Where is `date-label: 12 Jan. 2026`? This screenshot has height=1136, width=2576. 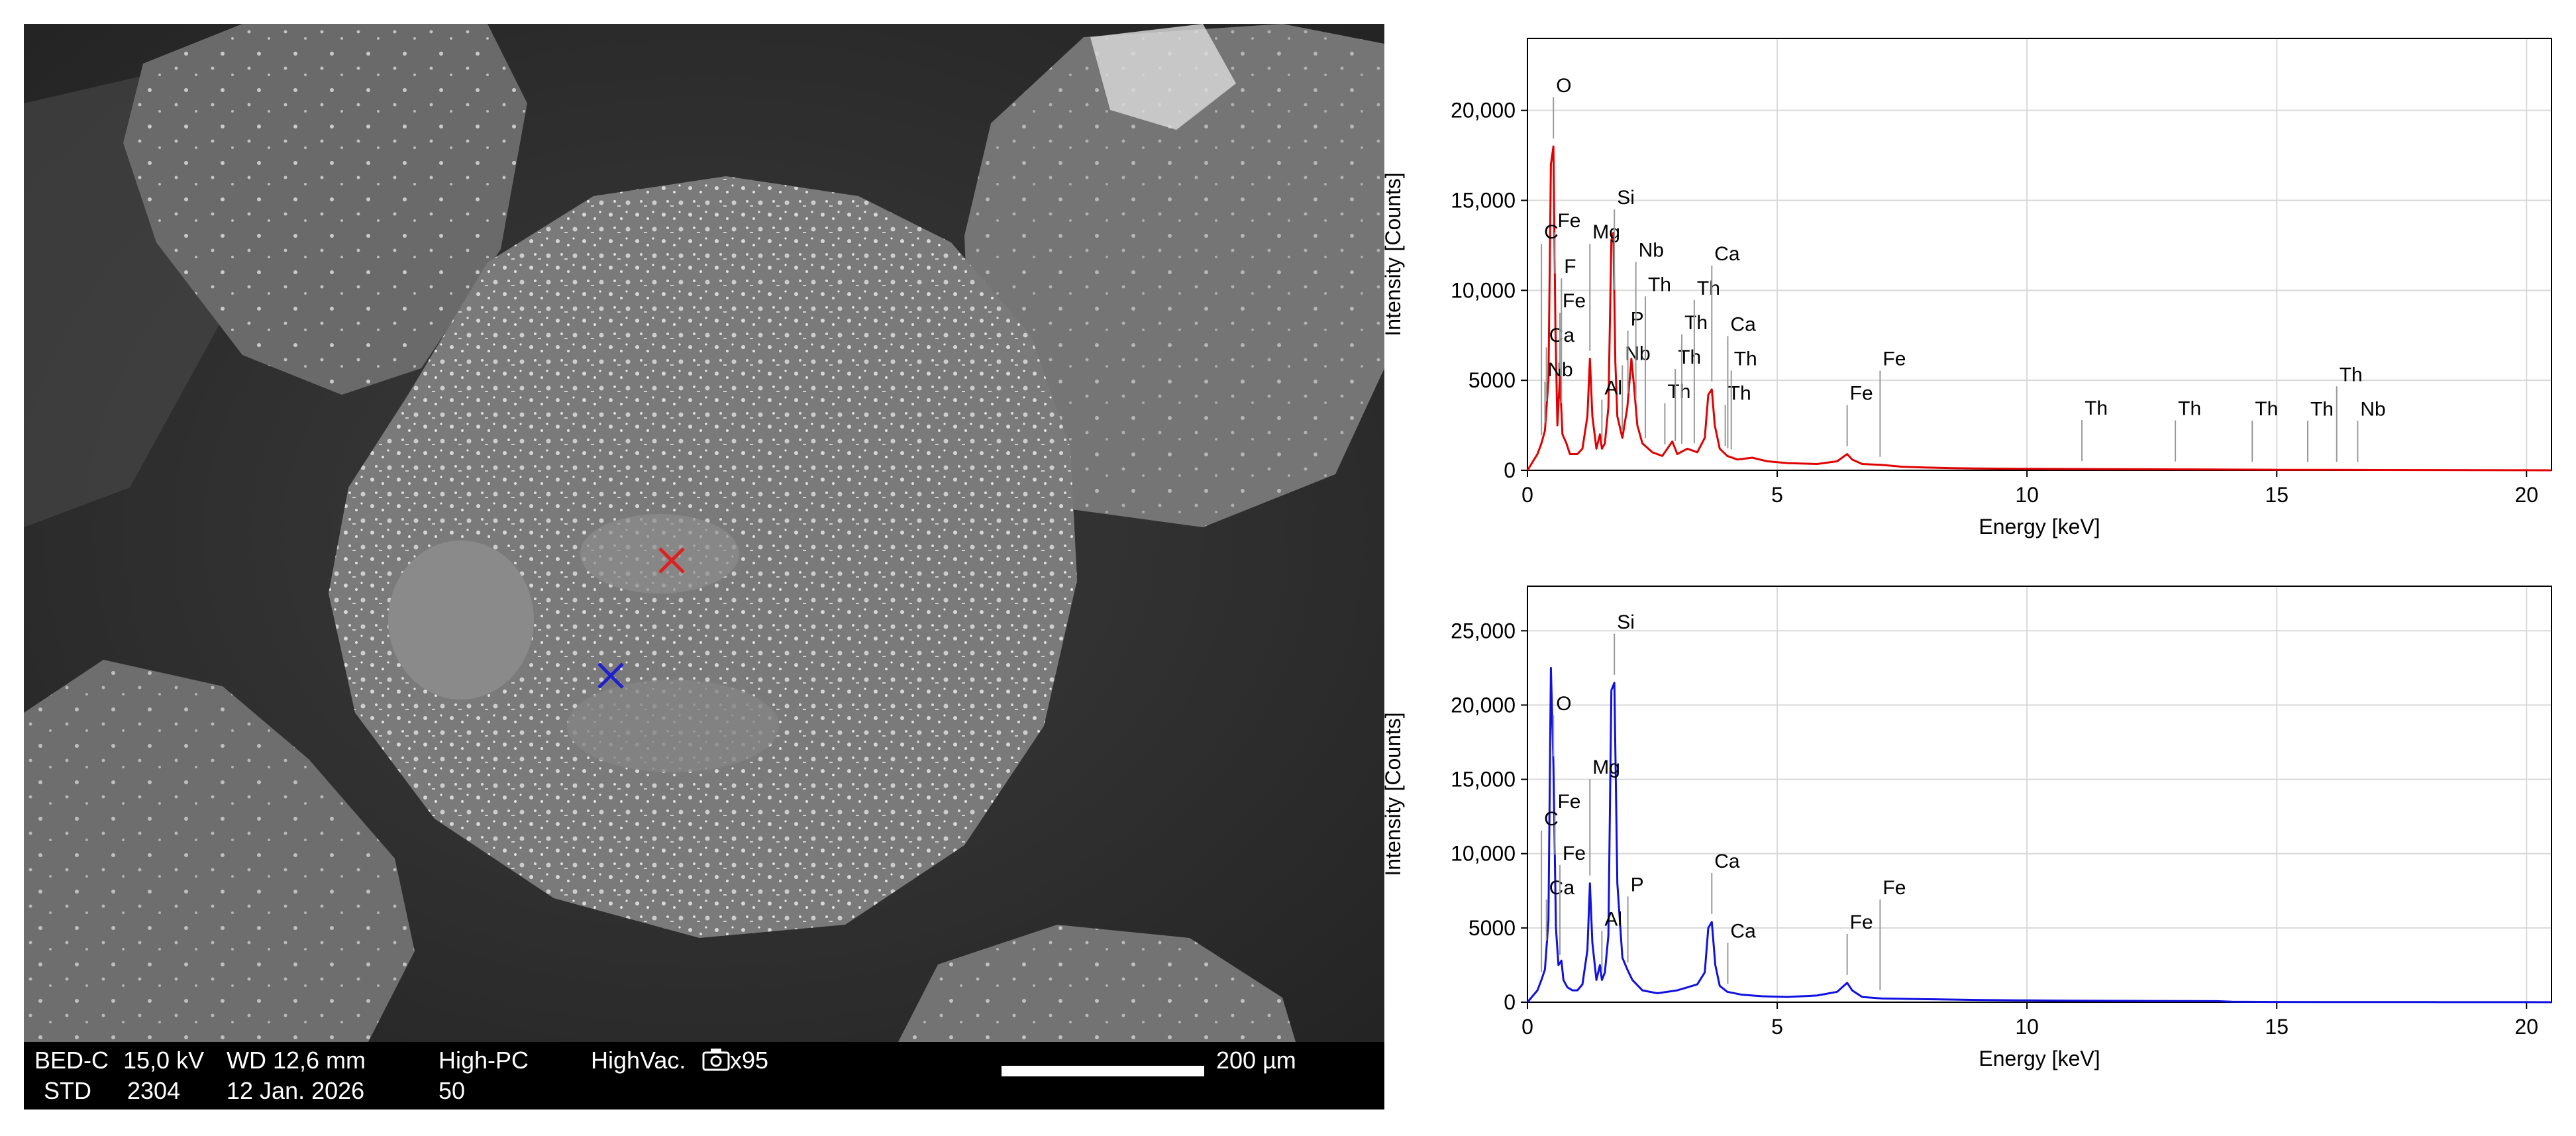 date-label: 12 Jan. 2026 is located at coordinates (296, 1090).